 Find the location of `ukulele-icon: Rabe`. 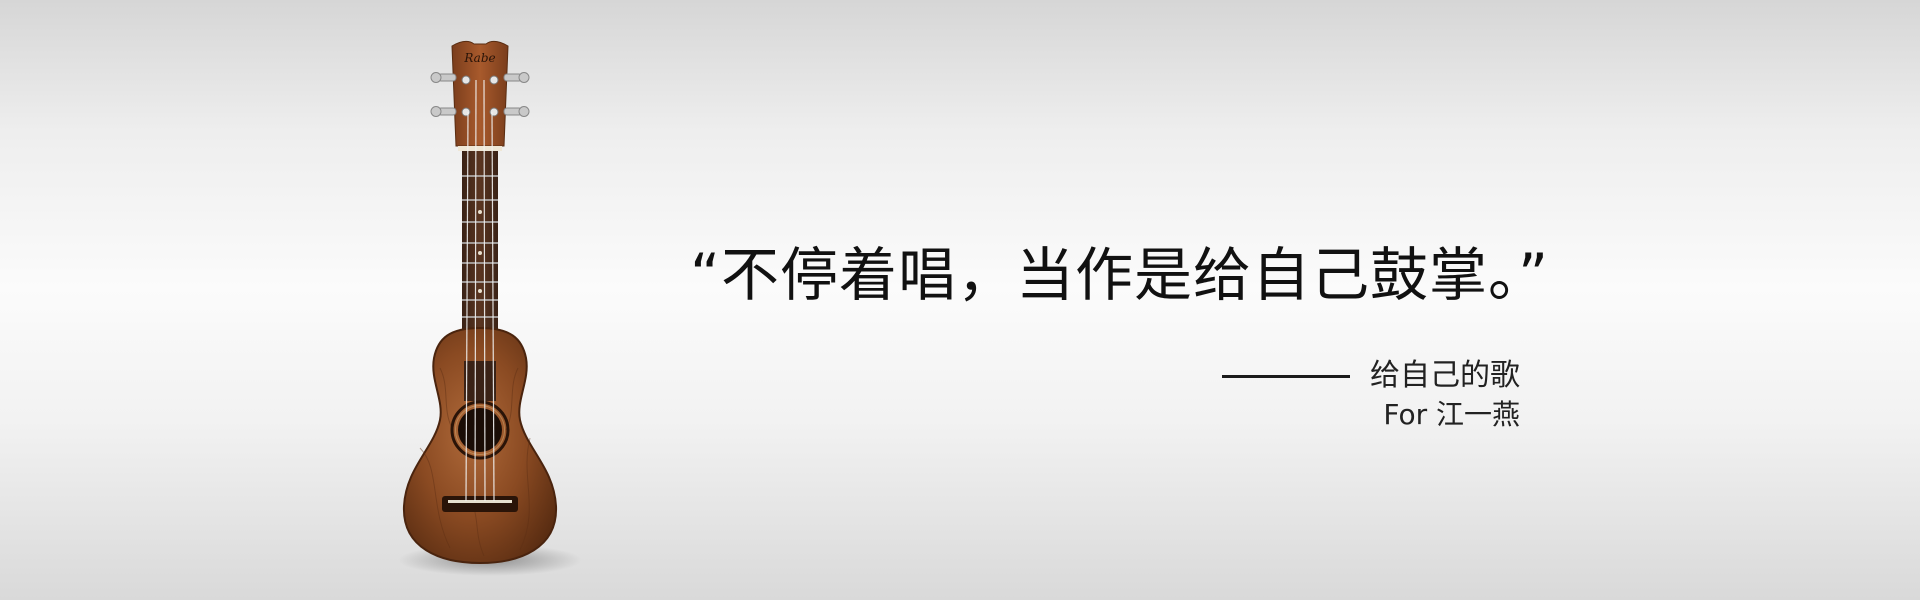

ukulele-icon: Rabe is located at coordinates (490, 308).